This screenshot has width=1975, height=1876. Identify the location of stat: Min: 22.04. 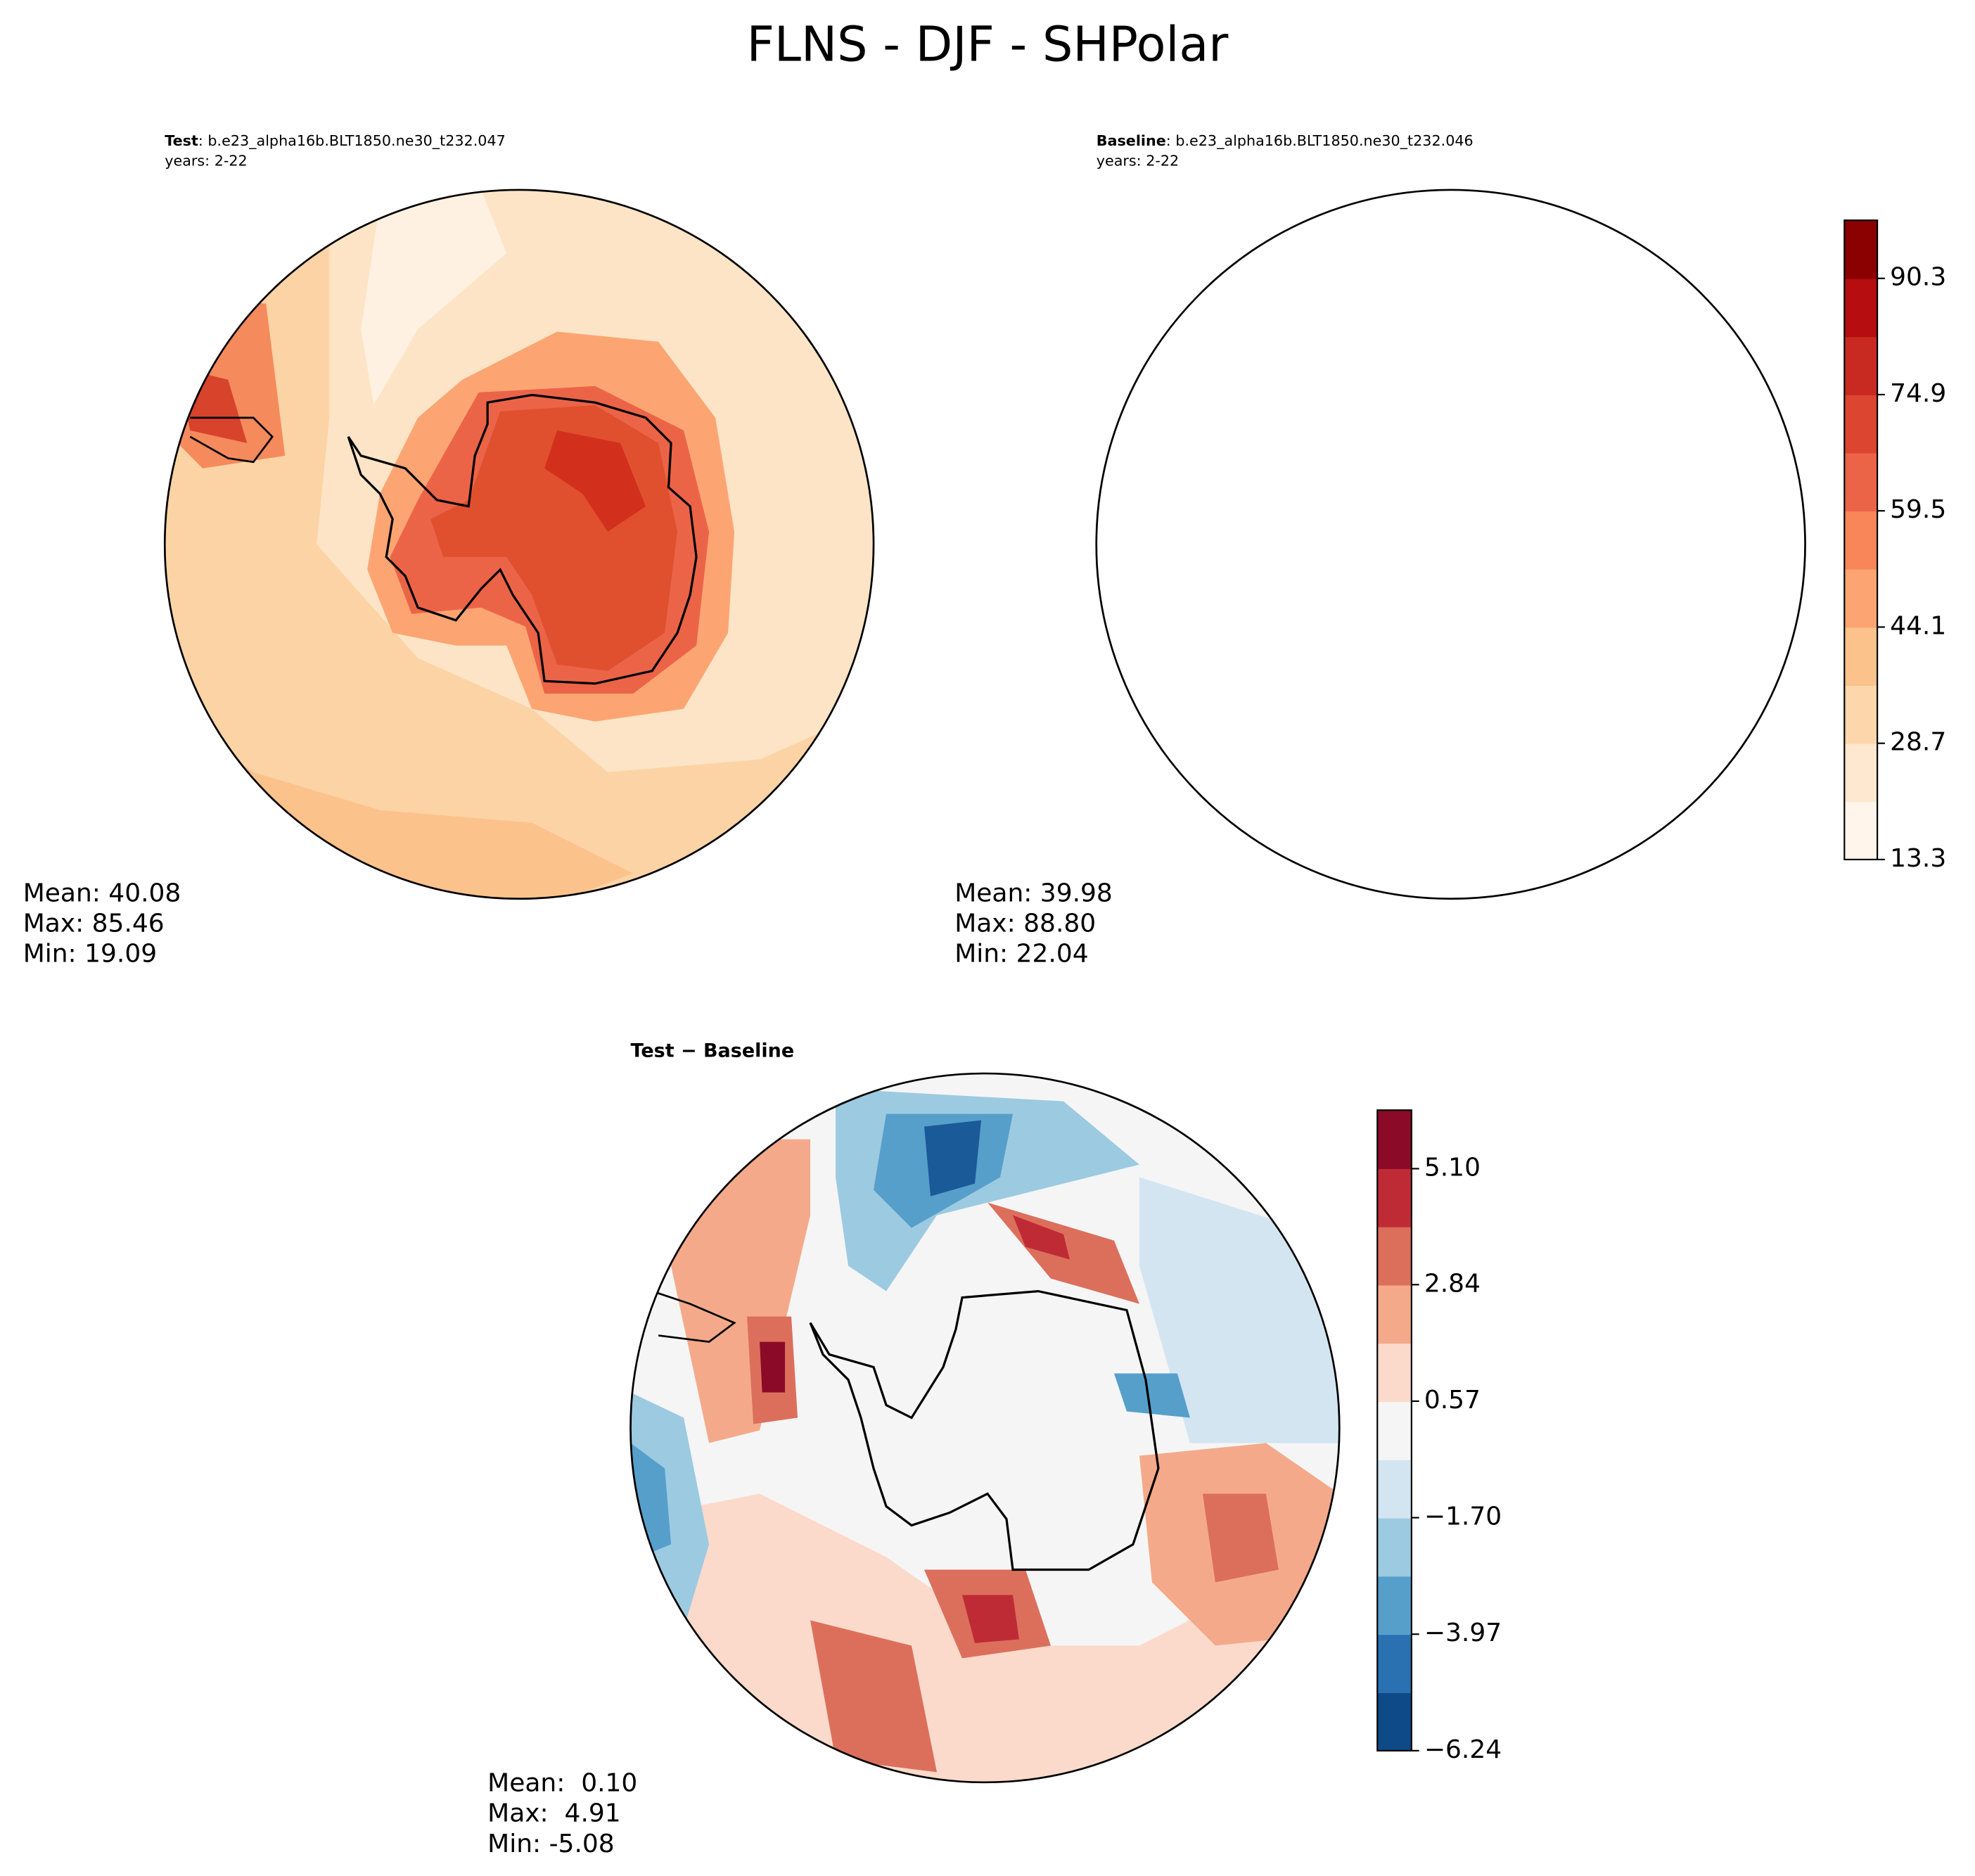
(1021, 955).